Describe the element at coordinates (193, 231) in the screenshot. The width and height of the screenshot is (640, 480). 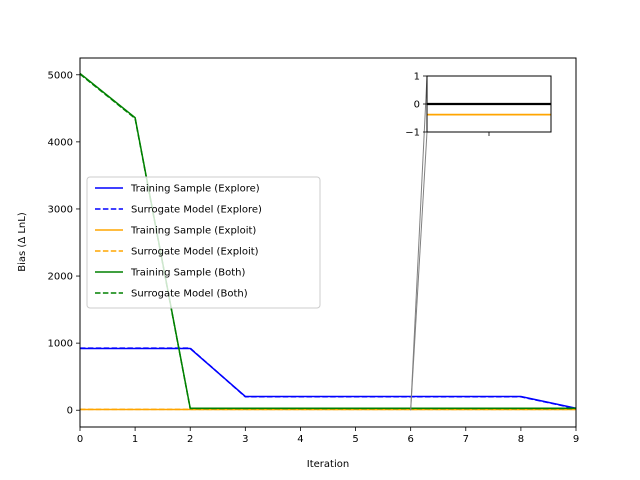
I see `legend-entry-2: Training Sample (Exploit)` at that location.